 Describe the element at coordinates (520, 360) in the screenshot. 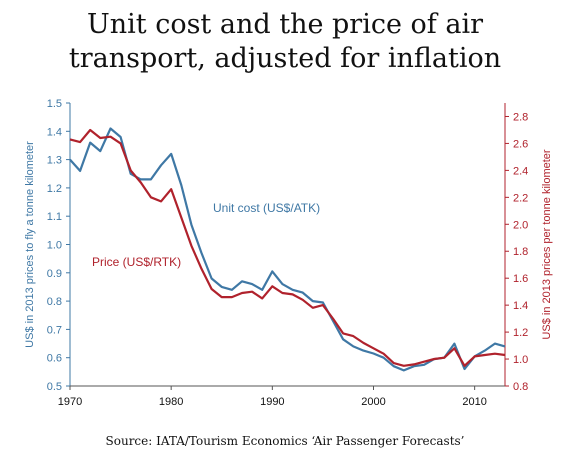

I see `y-right-tick-label: 1.0` at that location.